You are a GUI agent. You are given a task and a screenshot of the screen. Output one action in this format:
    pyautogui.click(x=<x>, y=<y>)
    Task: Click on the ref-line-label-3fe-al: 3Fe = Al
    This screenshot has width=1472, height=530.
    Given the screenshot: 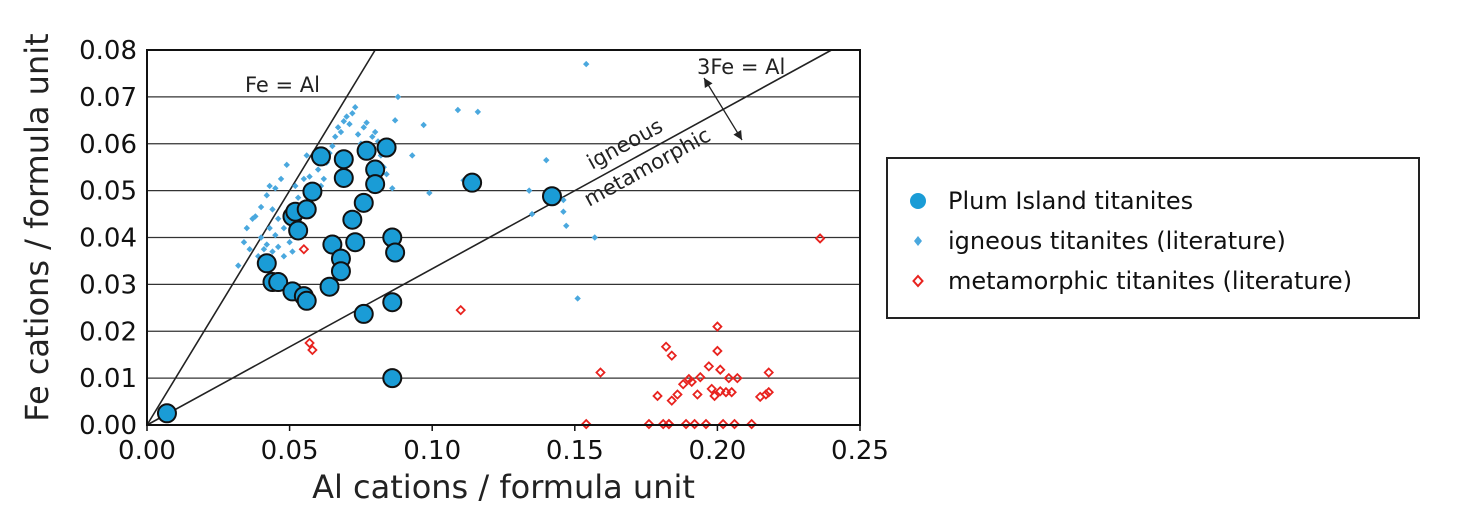 What is the action you would take?
    pyautogui.click(x=741, y=67)
    